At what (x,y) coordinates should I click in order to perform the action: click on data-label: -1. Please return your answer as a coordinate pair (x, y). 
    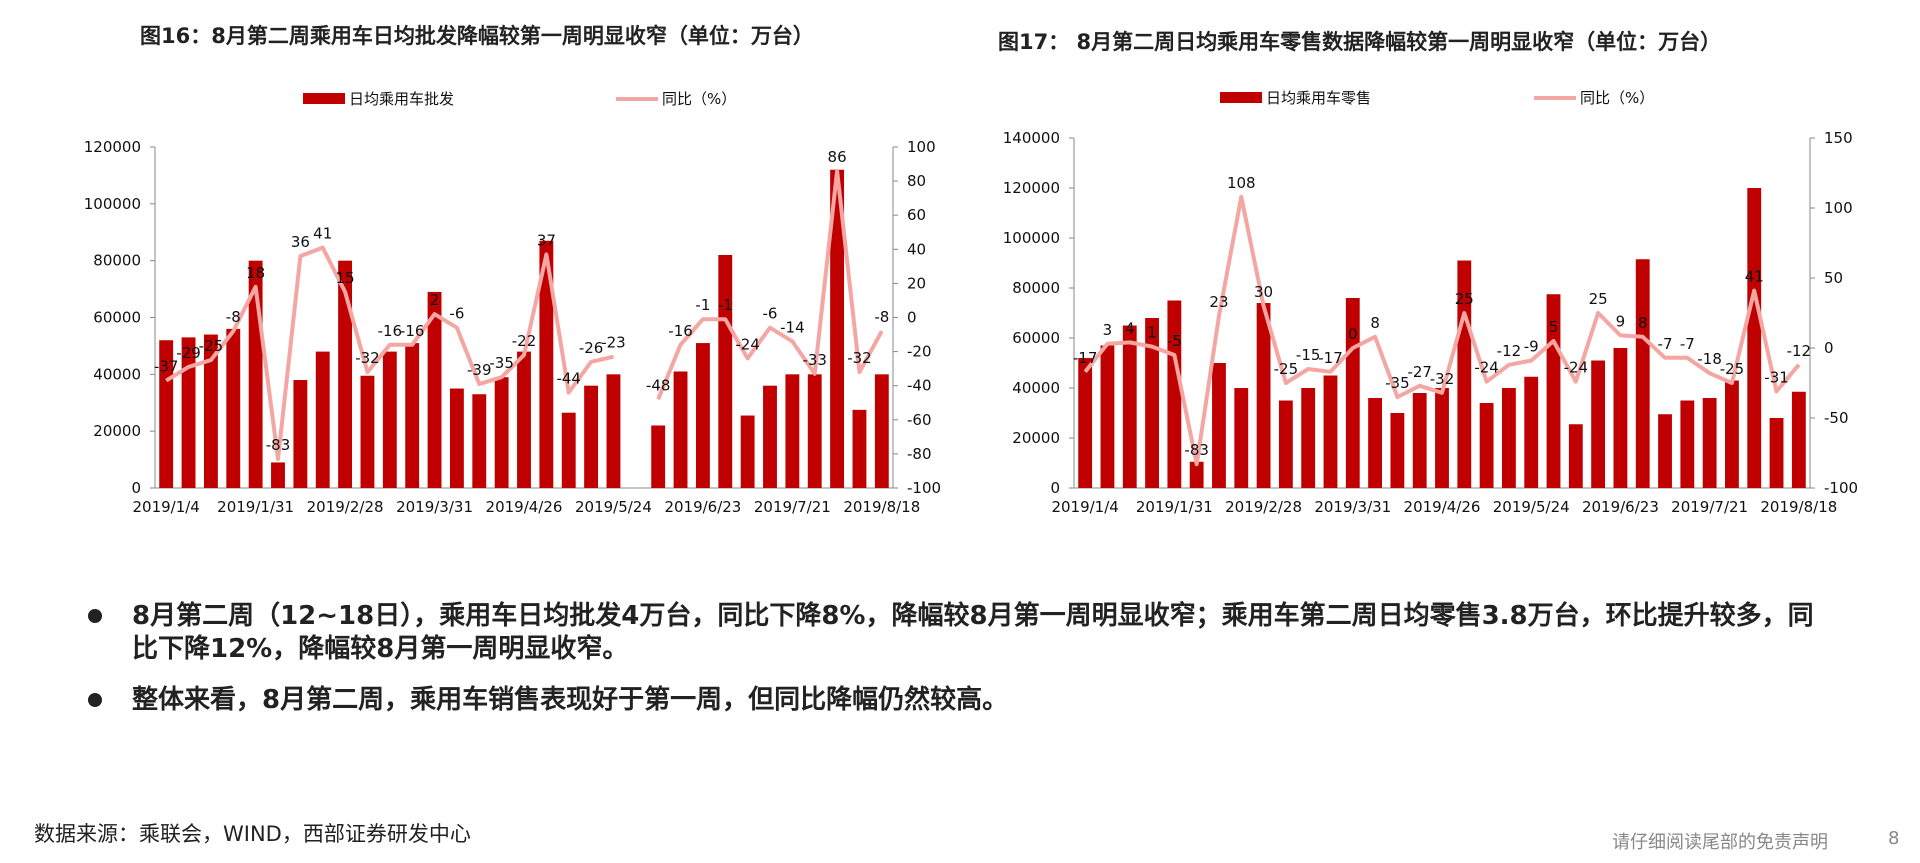
    Looking at the image, I should click on (725, 305).